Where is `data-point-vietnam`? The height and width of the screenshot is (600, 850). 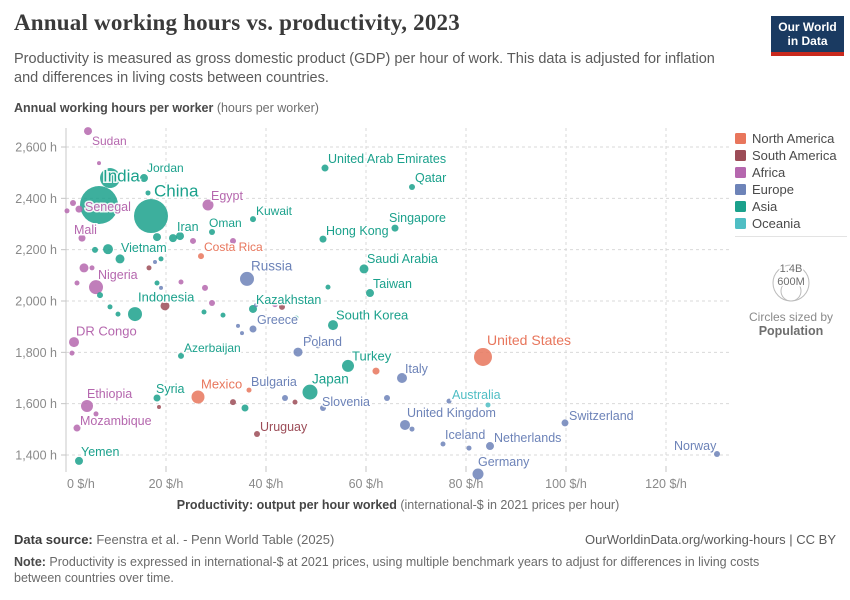 data-point-vietnam is located at coordinates (108, 249).